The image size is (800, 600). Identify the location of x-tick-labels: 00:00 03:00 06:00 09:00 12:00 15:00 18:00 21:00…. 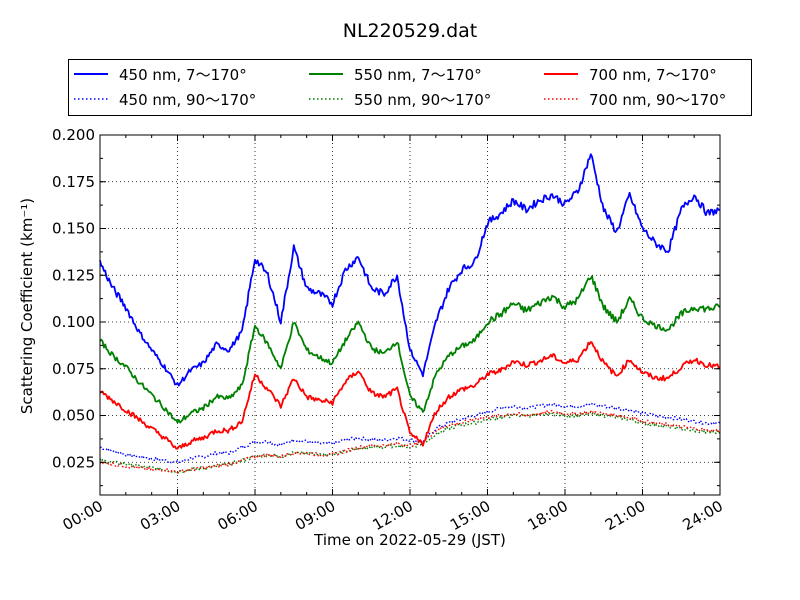
(393, 515).